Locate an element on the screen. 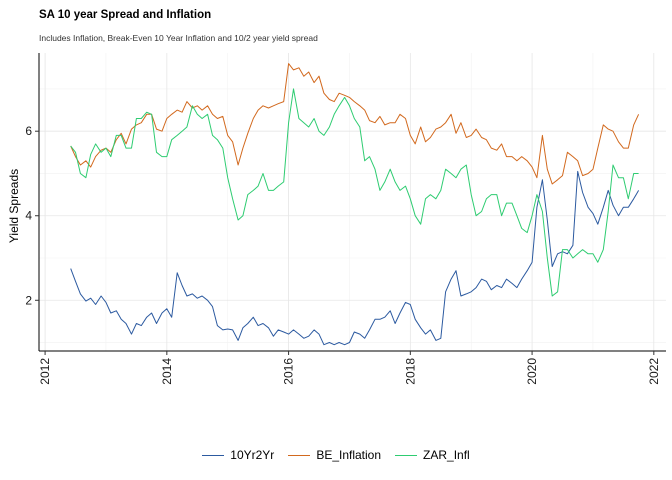 This screenshot has height=480, width=672. legend-label: ZAR_Infl is located at coordinates (446, 455).